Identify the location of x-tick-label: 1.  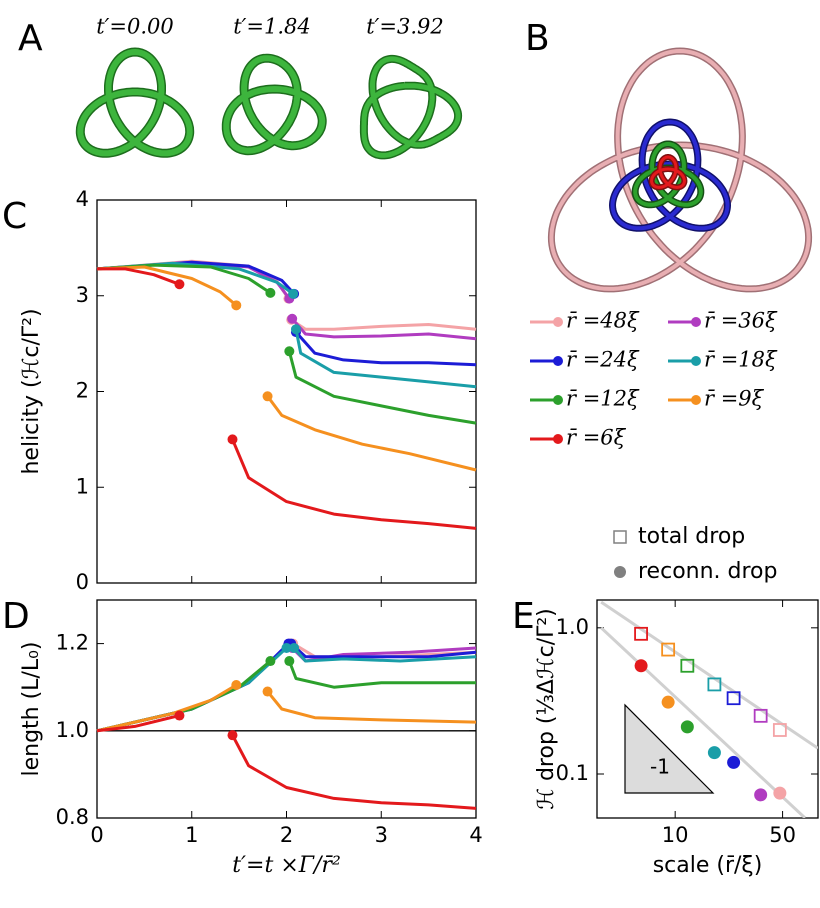
(191, 835).